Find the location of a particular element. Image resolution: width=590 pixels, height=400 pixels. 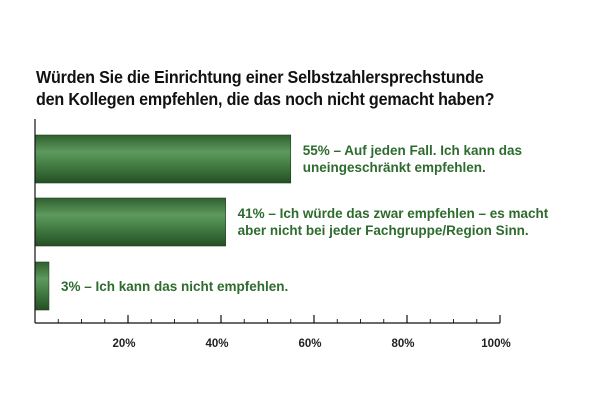

bar-label-3: 3% – Ich kann das nicht empfehlen. is located at coordinates (174, 286).